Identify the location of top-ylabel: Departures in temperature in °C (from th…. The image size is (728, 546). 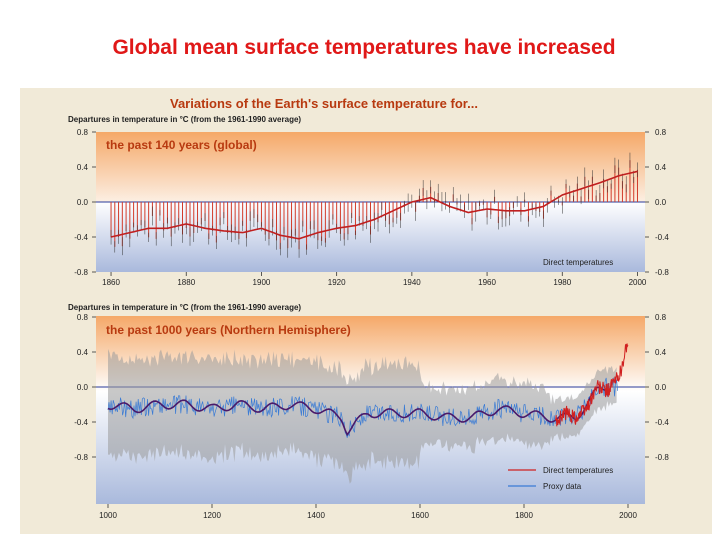
(184, 119).